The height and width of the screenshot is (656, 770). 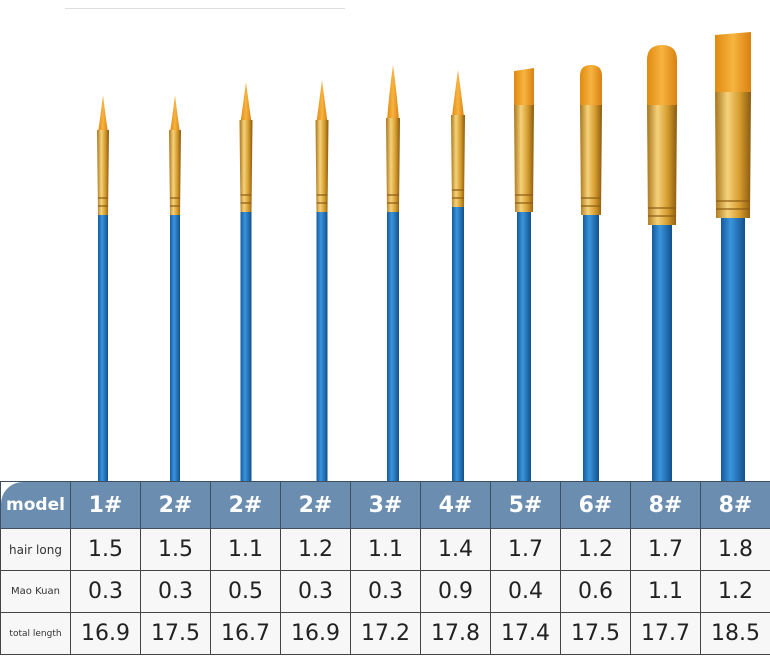 What do you see at coordinates (35, 549) in the screenshot?
I see `row-label: hair long` at bounding box center [35, 549].